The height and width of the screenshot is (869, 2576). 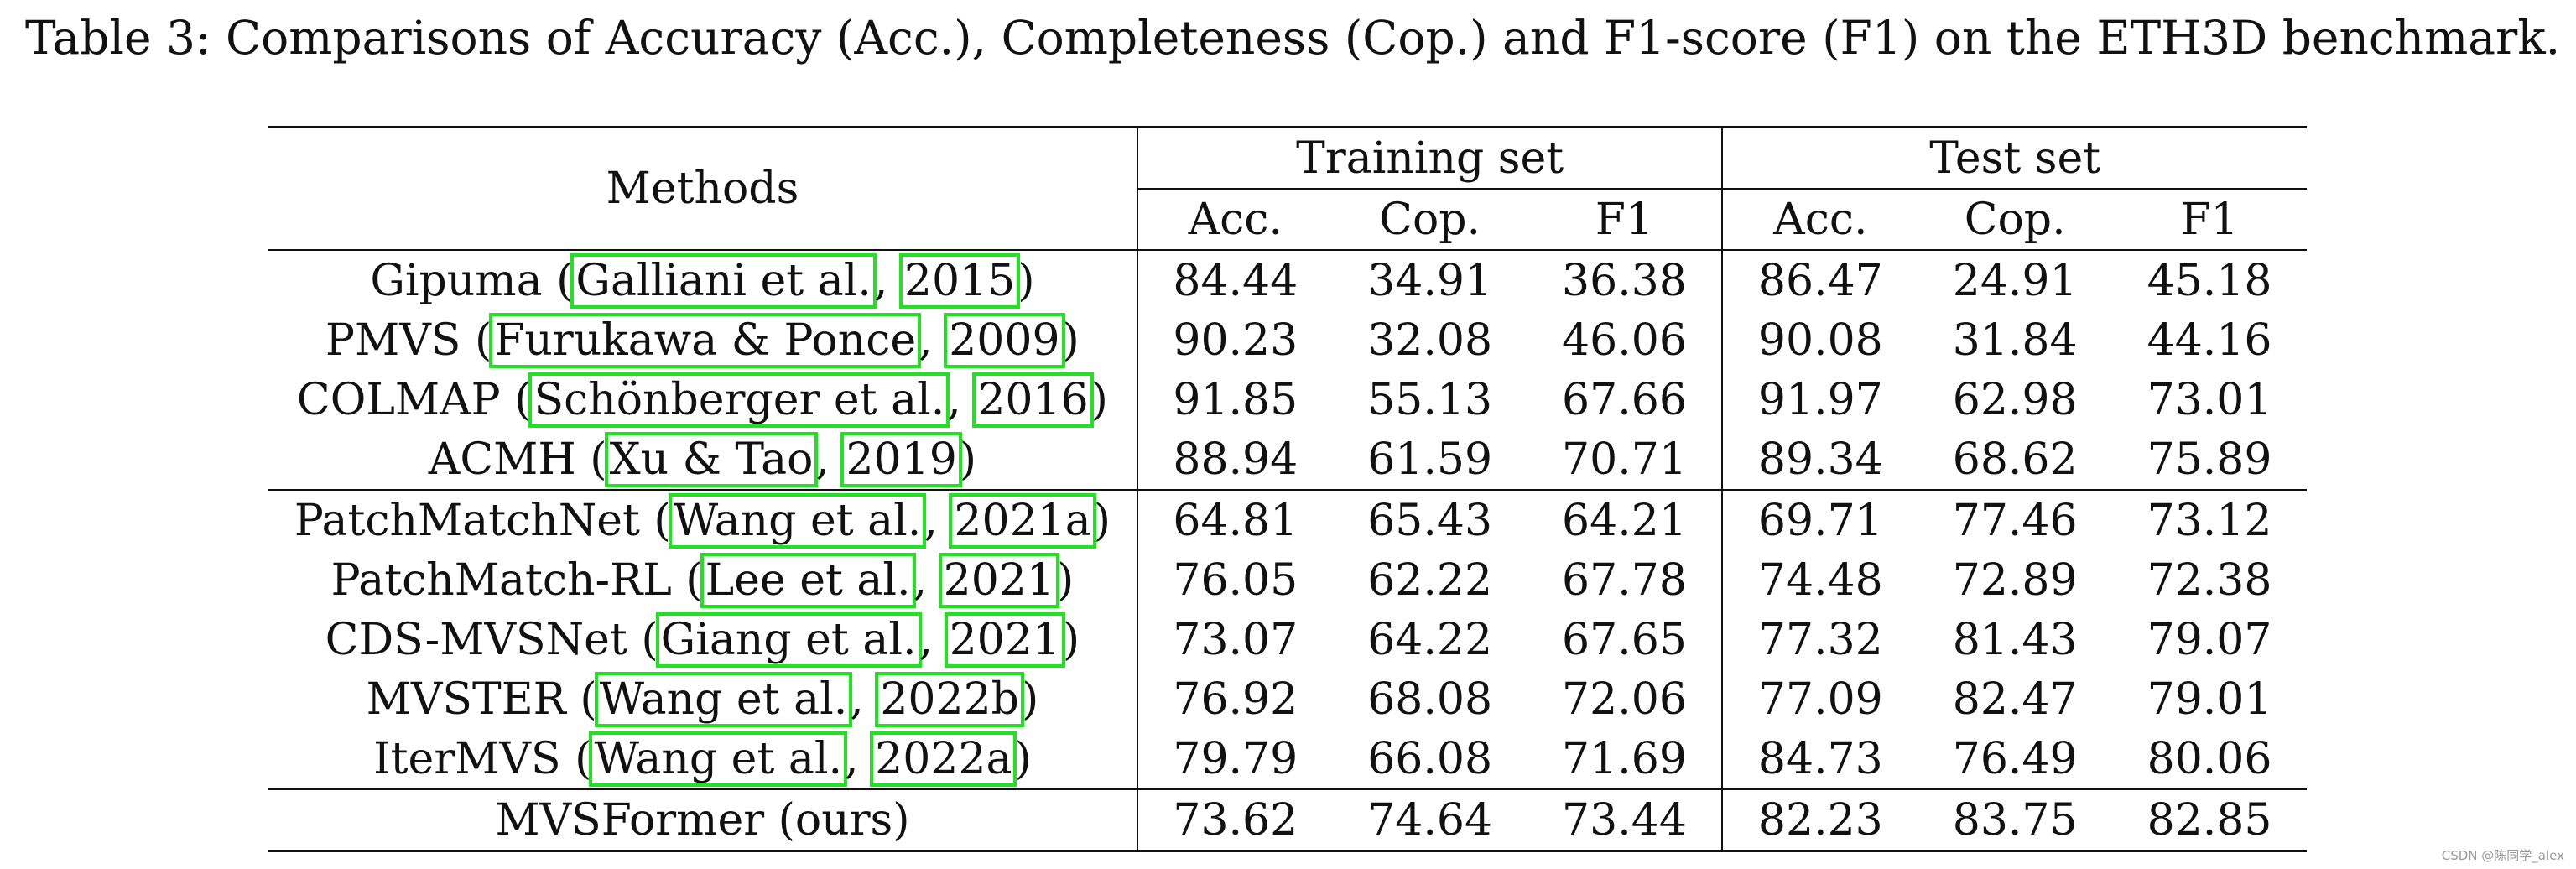 I want to click on value-cell-best: 91.97, so click(x=1820, y=400).